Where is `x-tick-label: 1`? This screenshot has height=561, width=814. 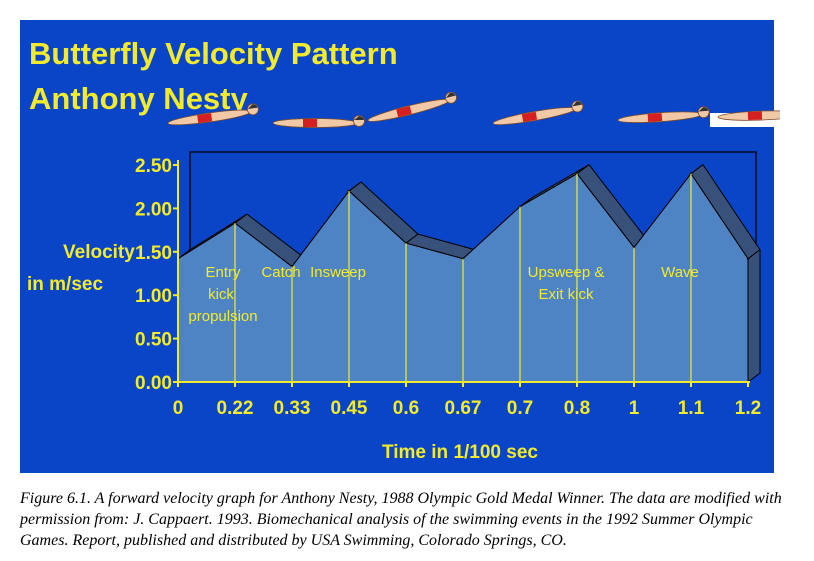 x-tick-label: 1 is located at coordinates (634, 408).